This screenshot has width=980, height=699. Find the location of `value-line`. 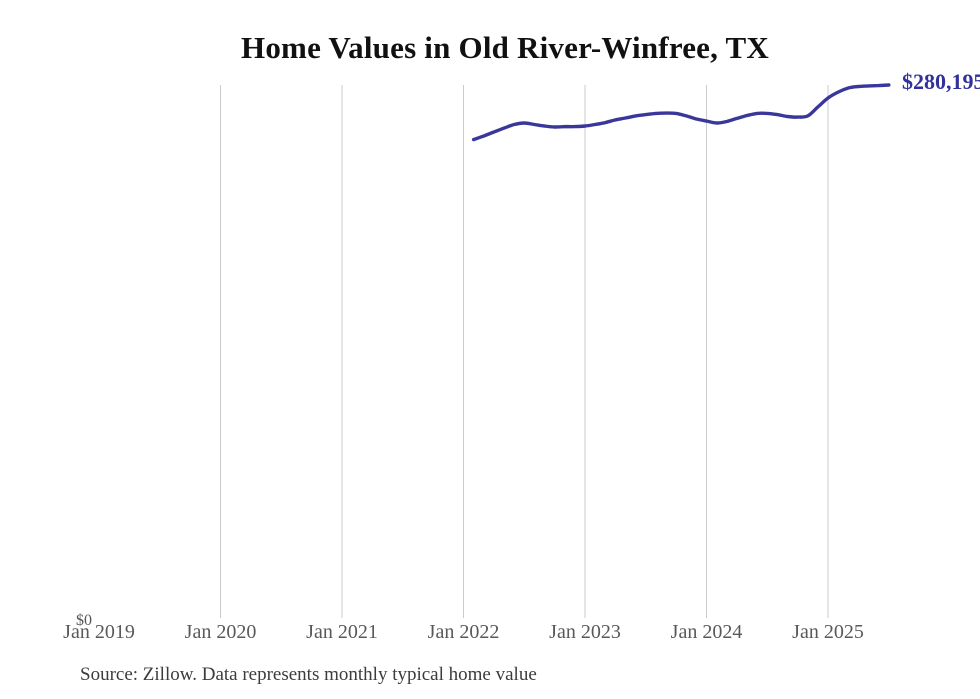

value-line is located at coordinates (681, 112).